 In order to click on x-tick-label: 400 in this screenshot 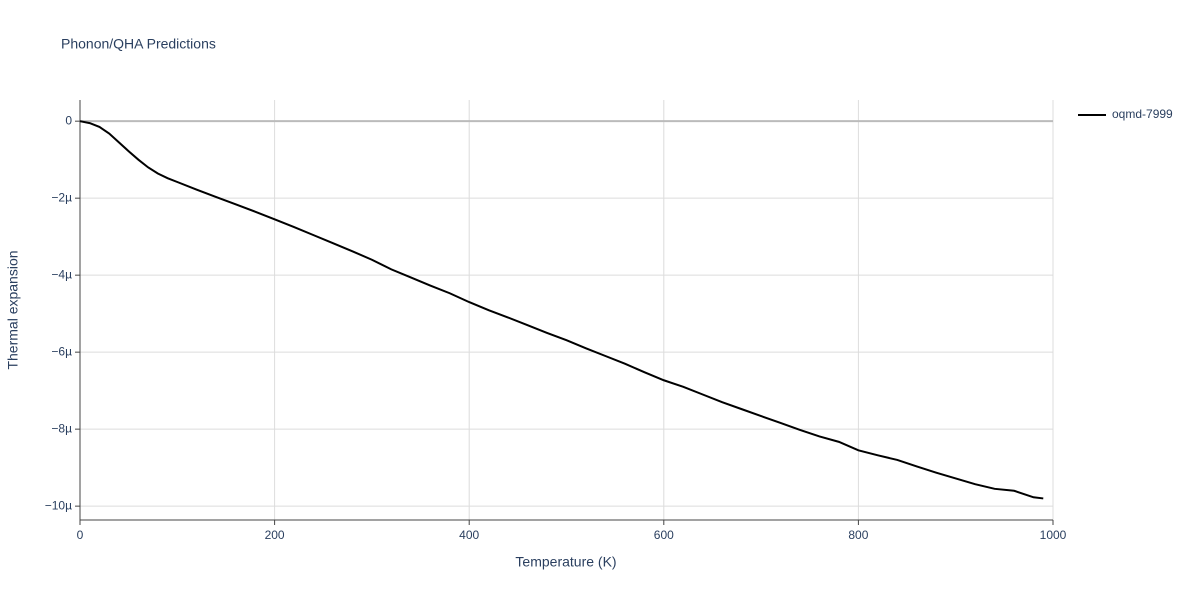, I will do `click(469, 535)`.